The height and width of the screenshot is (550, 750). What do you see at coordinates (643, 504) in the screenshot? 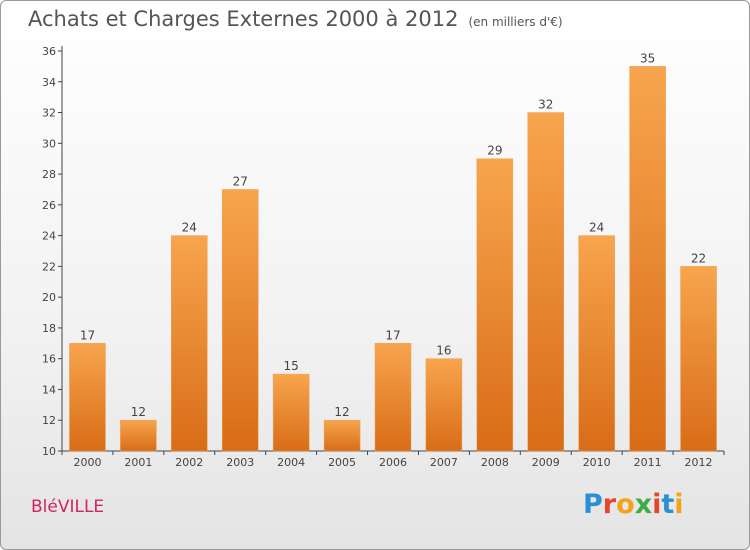
I see `logo-letter: x` at bounding box center [643, 504].